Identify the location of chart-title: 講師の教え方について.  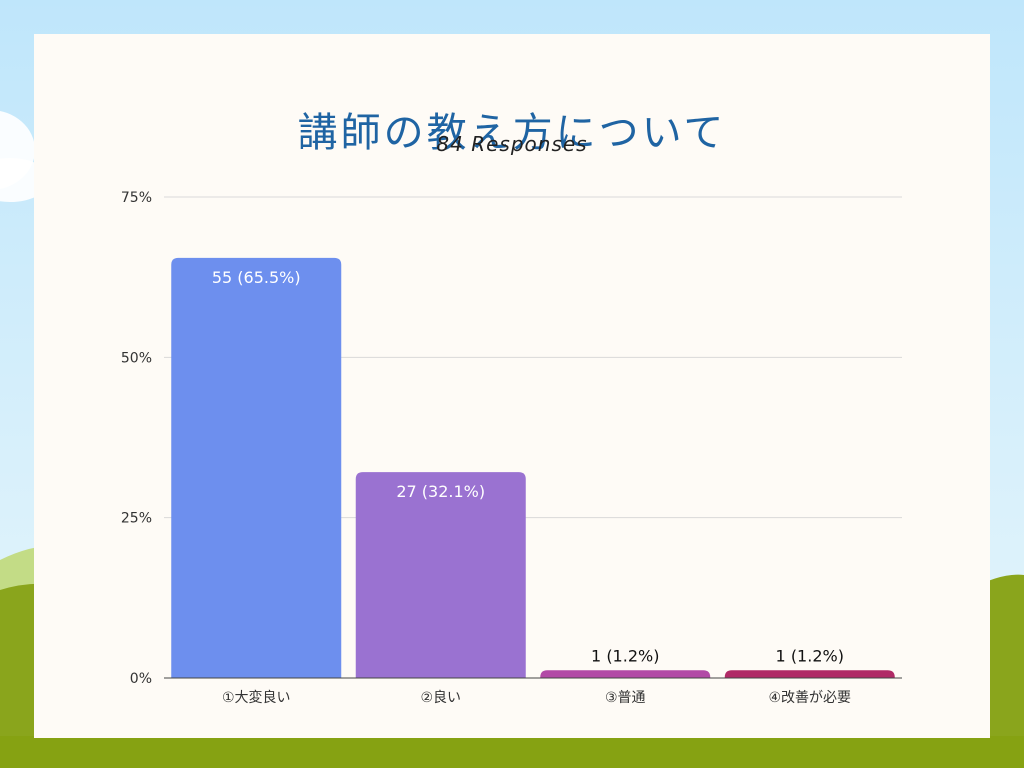
(512, 133).